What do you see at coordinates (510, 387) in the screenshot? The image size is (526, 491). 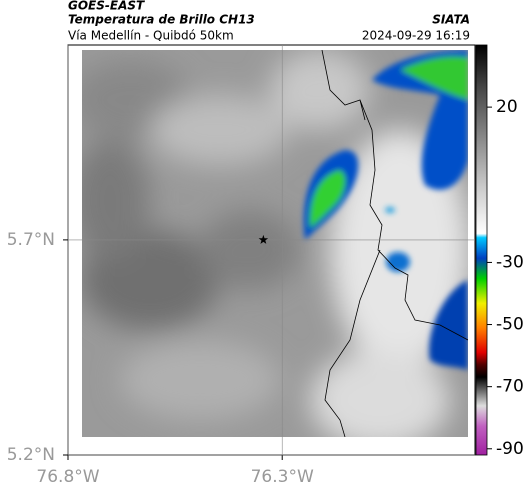 I see `colorbar-tick-label: -70` at bounding box center [510, 387].